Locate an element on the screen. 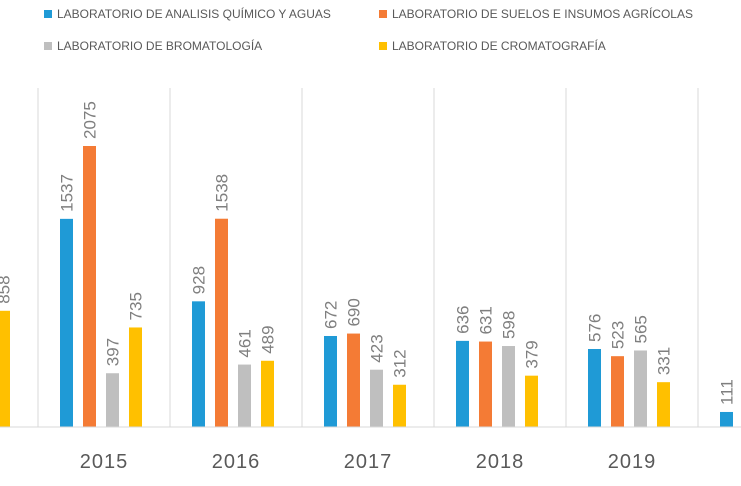  data-label: 858 is located at coordinates (7, 289).